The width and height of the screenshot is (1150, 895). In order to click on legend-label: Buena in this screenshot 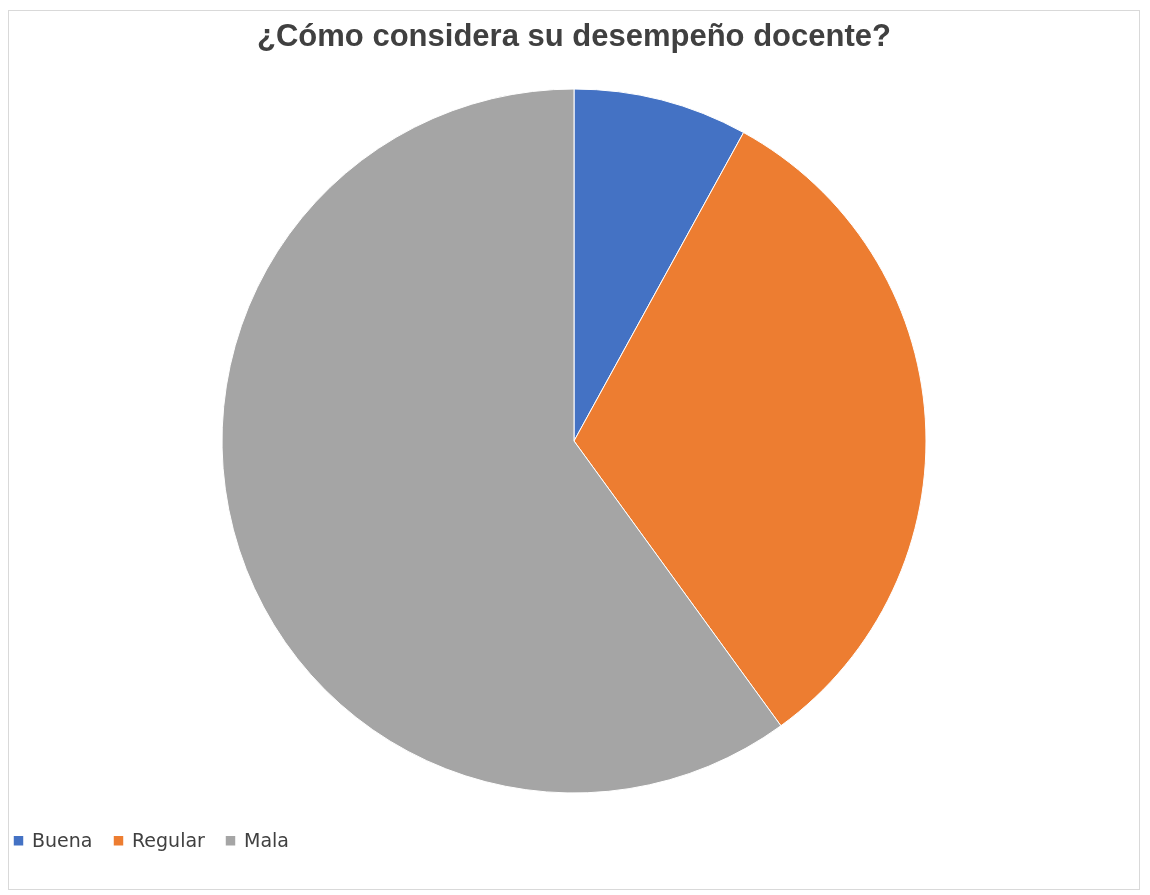, I will do `click(62, 839)`.